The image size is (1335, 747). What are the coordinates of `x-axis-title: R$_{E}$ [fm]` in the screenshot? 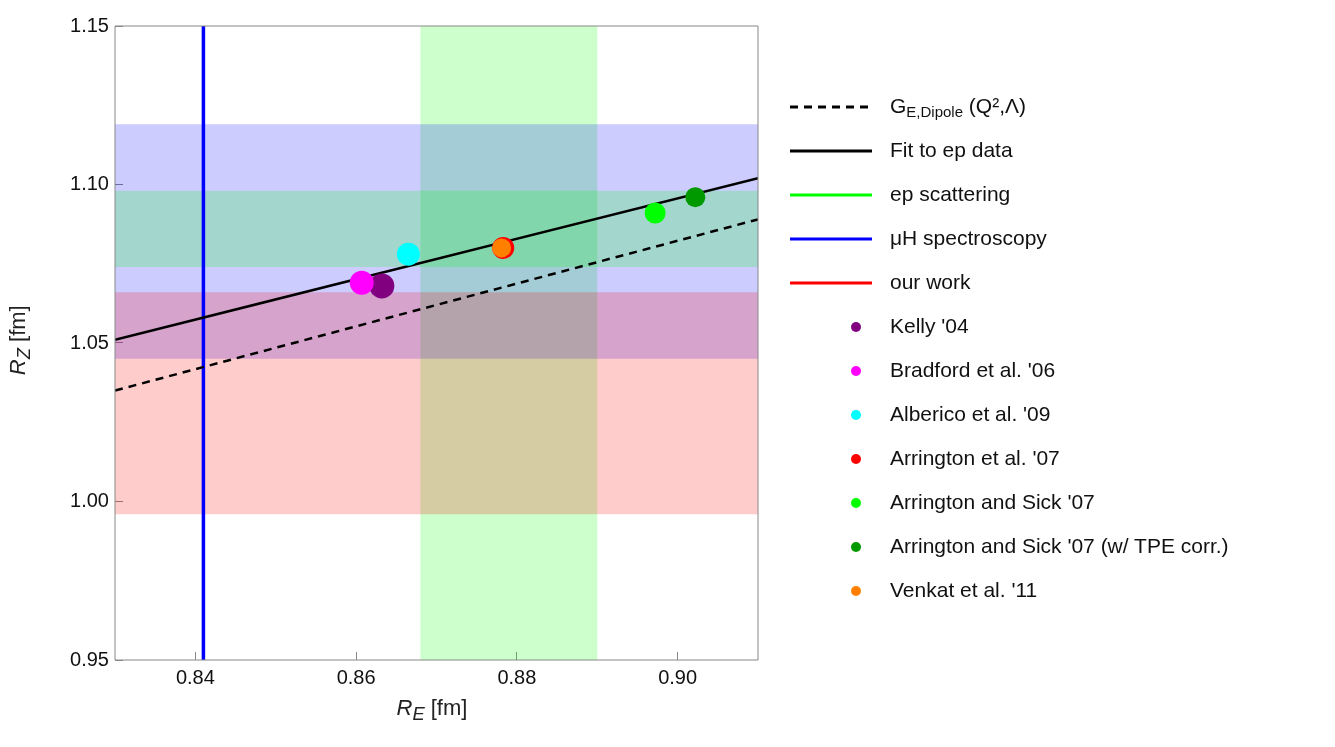 It's located at (432, 710).